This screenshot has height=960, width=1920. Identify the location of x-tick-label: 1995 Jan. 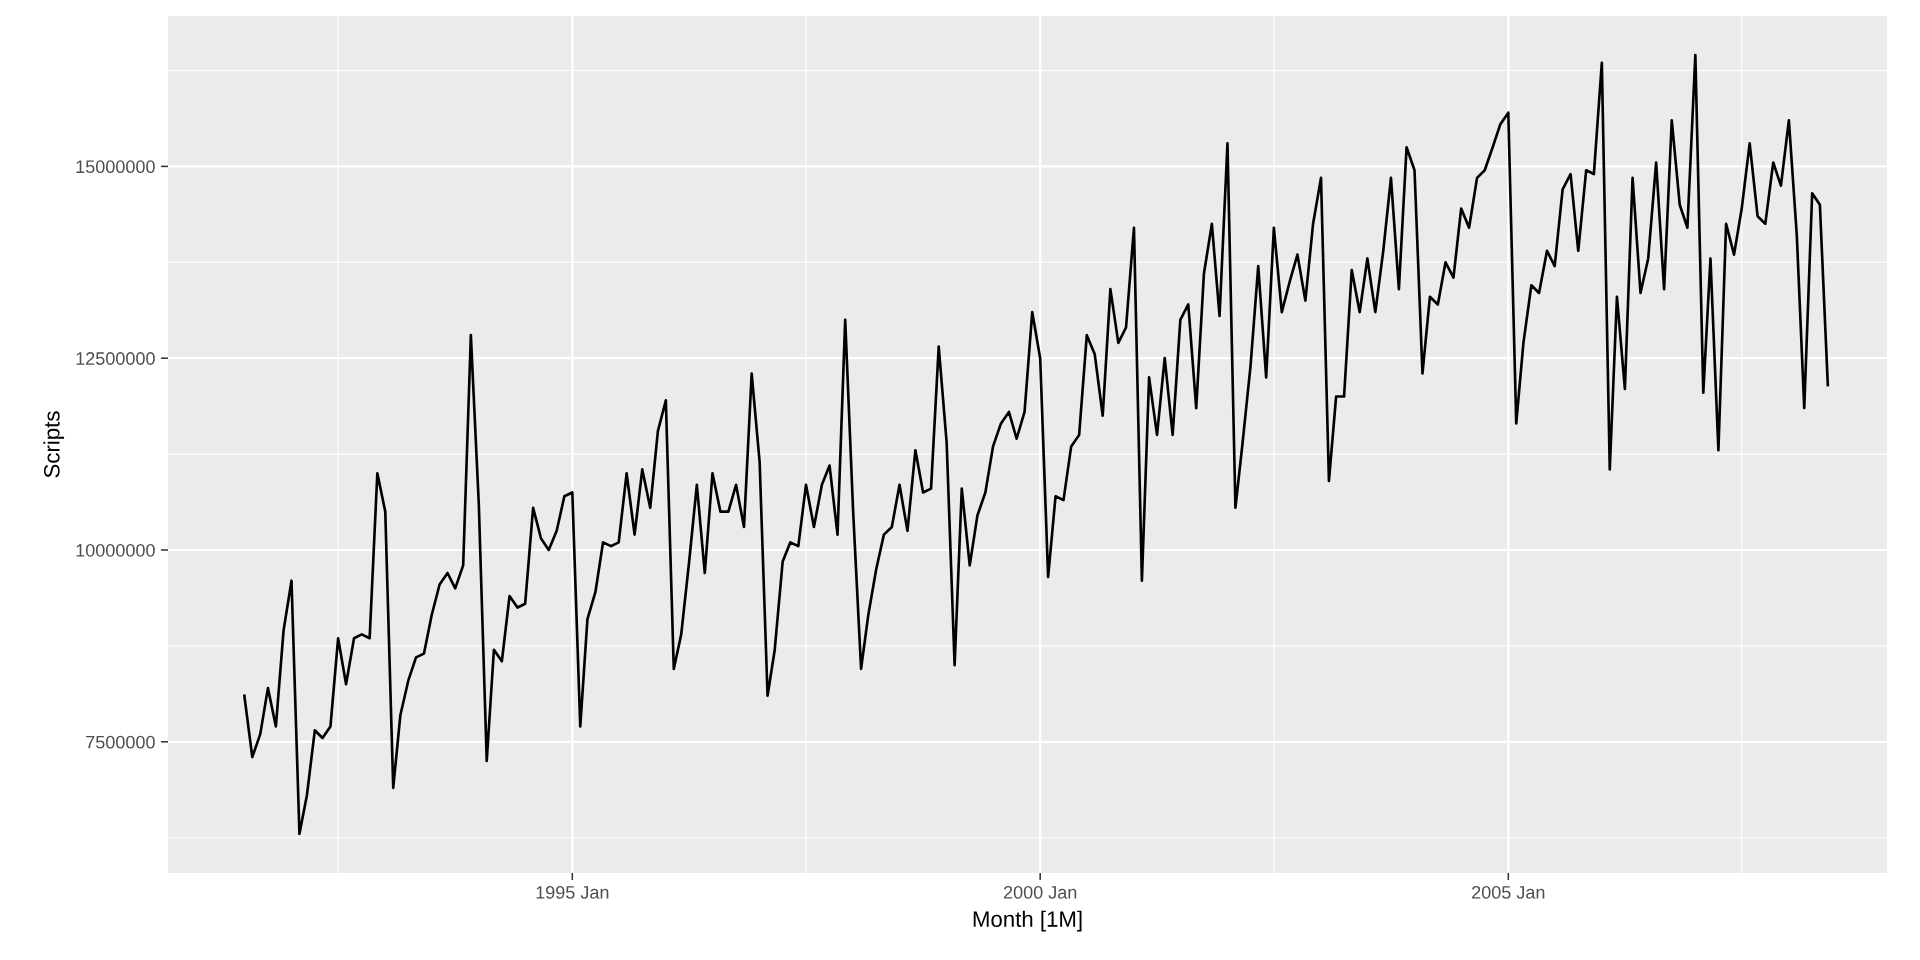
(572, 892).